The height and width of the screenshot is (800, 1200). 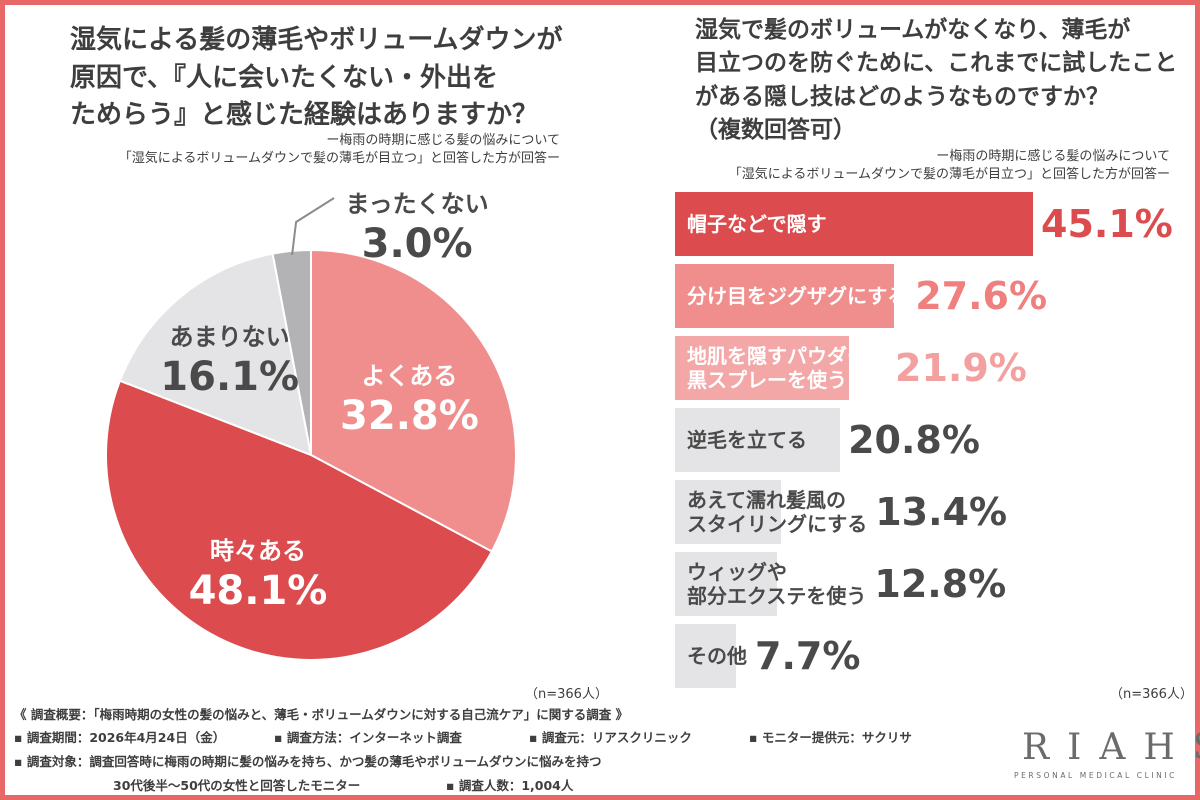 What do you see at coordinates (941, 512) in the screenshot?
I see `bar-value-label: 13.4%` at bounding box center [941, 512].